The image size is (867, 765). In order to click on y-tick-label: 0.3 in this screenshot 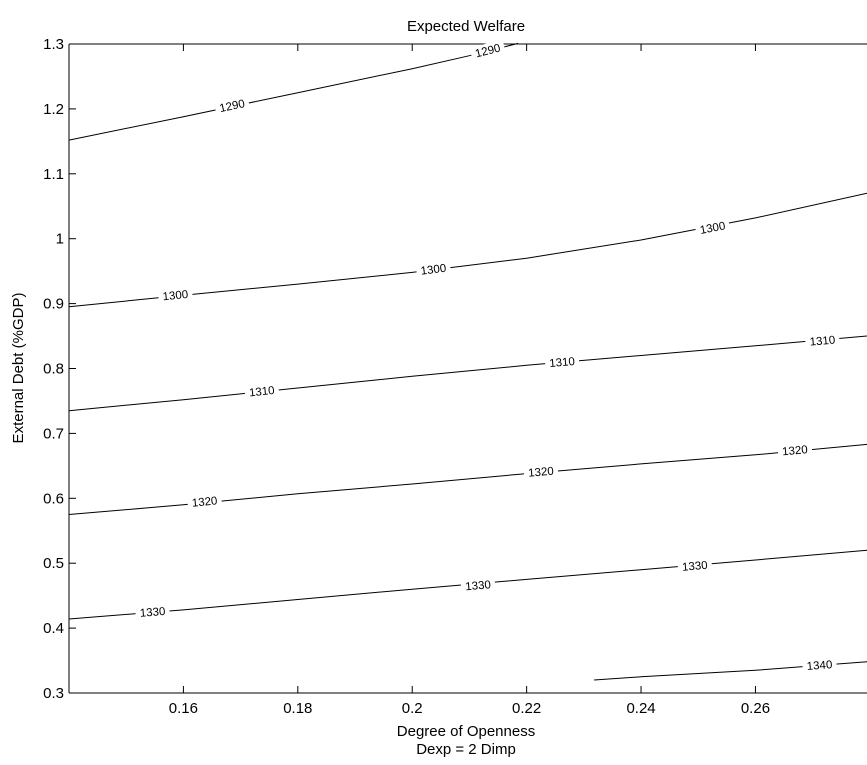, I will do `click(53, 693)`.